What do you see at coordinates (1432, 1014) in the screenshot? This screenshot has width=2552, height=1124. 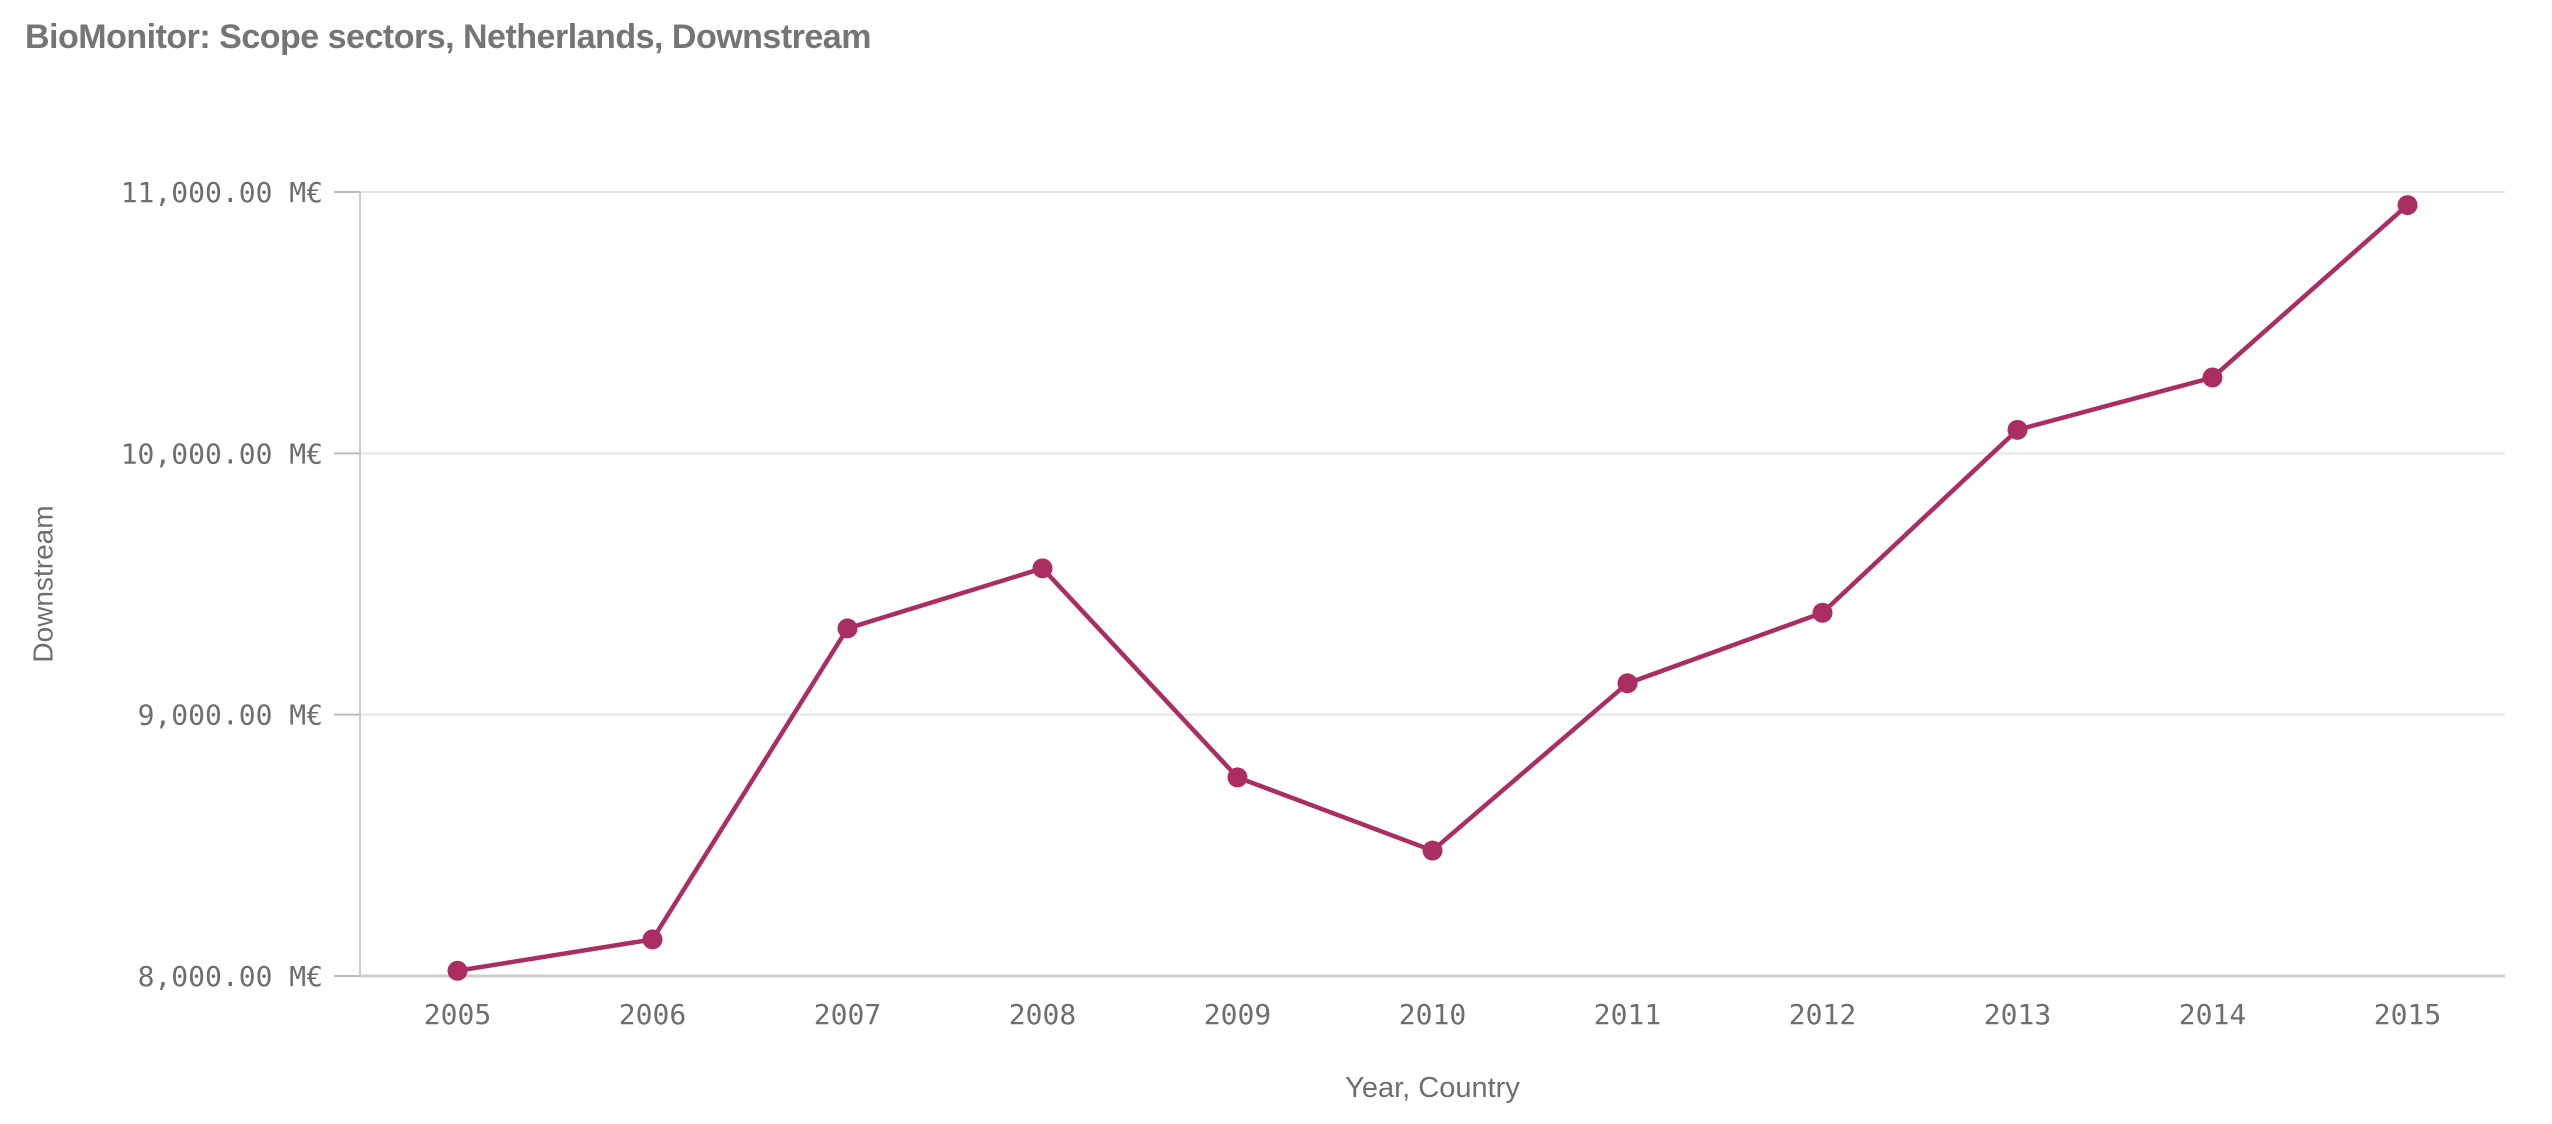 I see `x-tick-label: 2010` at bounding box center [1432, 1014].